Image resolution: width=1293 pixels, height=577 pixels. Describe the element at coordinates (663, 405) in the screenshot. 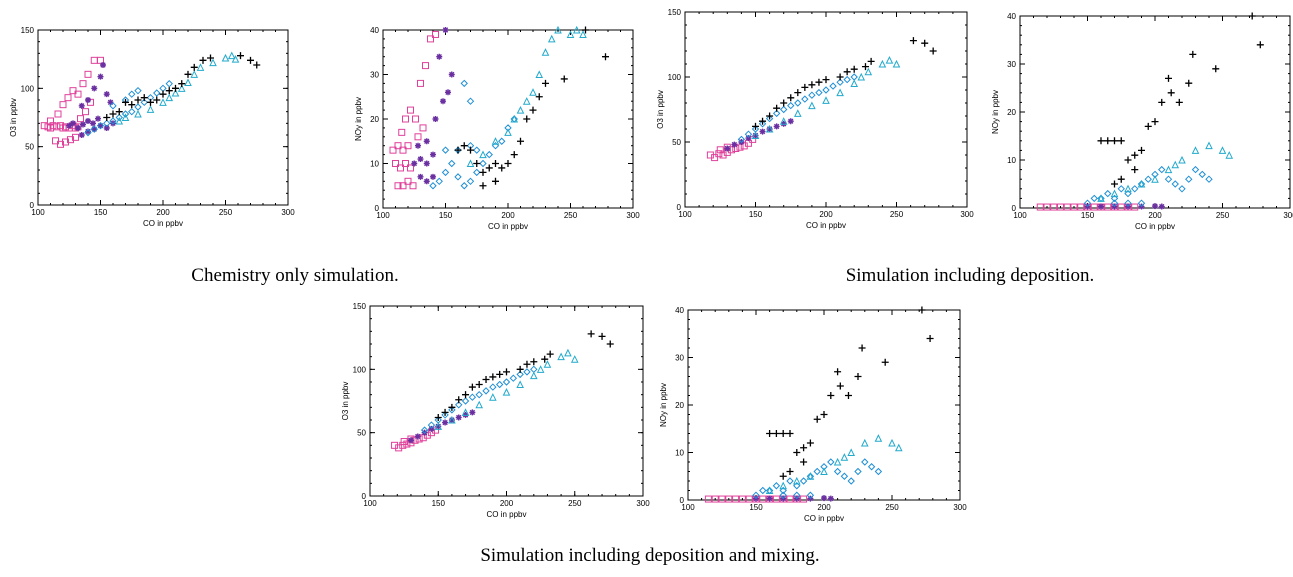

I see `y-axis-label: NOy in ppbv` at that location.